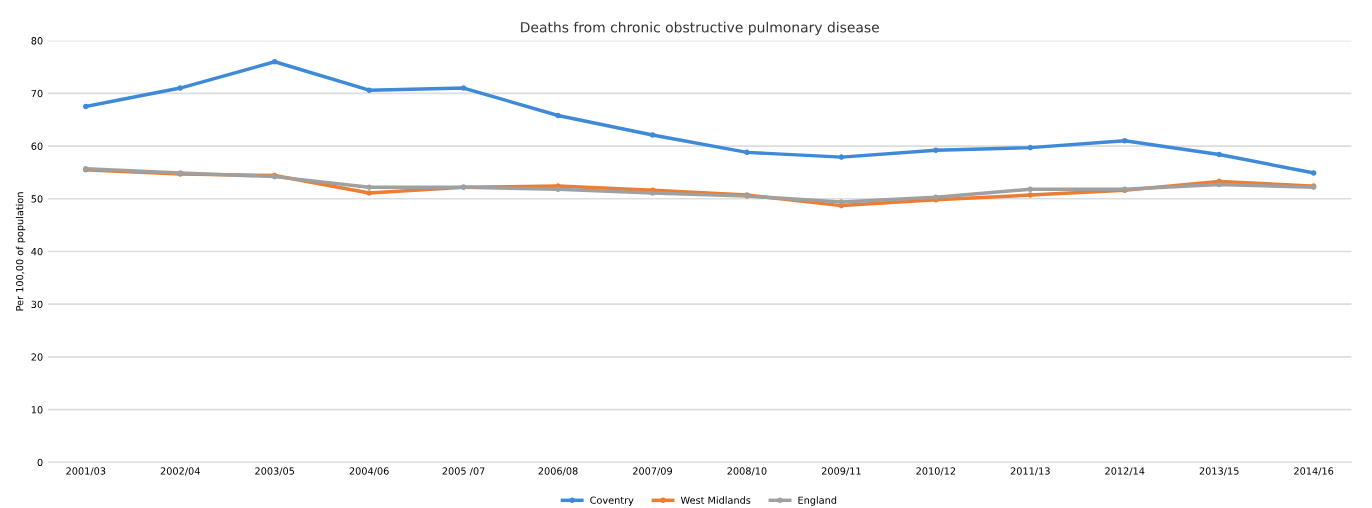 Image resolution: width=1372 pixels, height=508 pixels. I want to click on x-tick-label: 2009/11, so click(841, 471).